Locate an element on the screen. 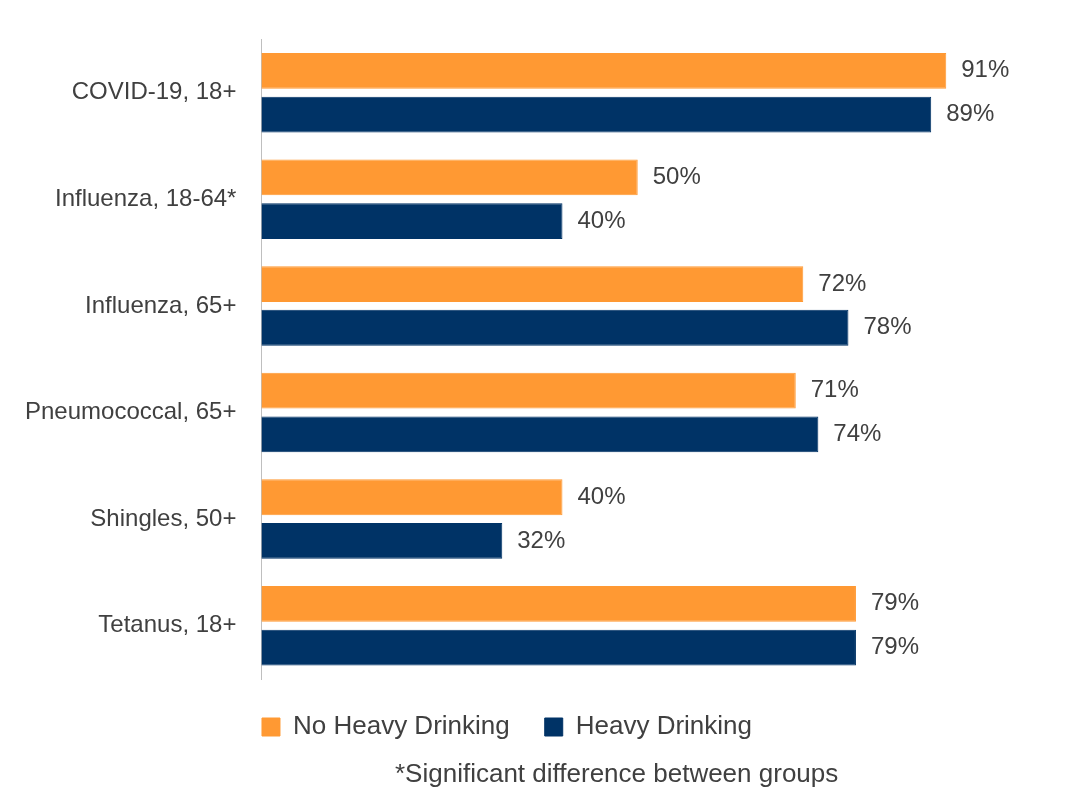  data-label: 72% is located at coordinates (842, 282).